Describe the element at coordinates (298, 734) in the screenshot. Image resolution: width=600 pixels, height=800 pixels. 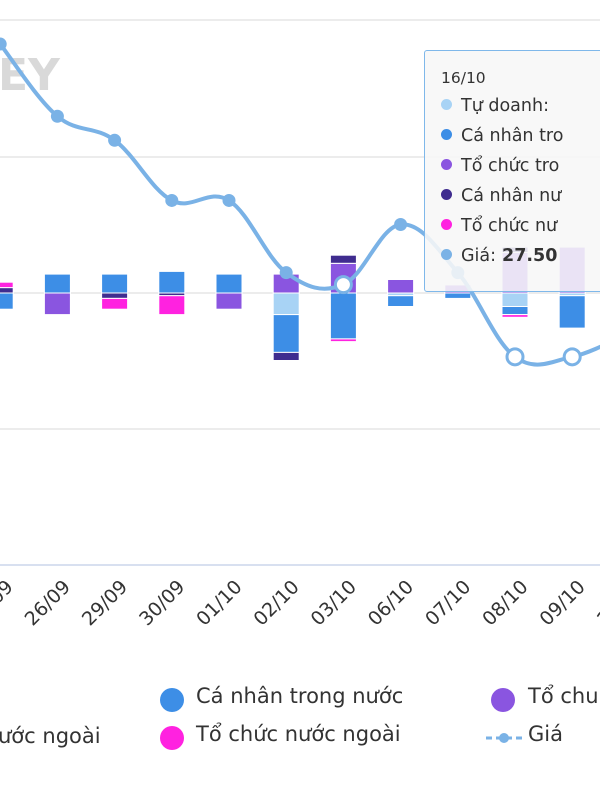
I see `legend-item: Tổ chức nước ngoài` at that location.